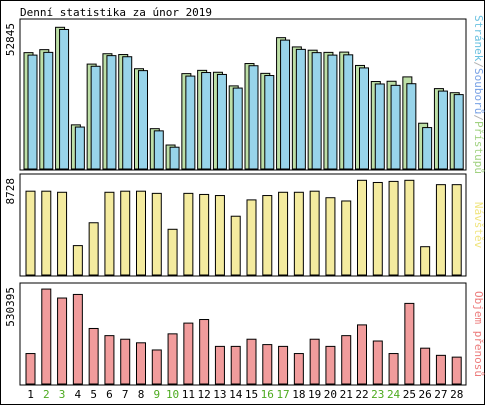 The height and width of the screenshot is (405, 485). Describe the element at coordinates (116, 12) in the screenshot. I see `chart-title: Denní statistika za únor 2019` at that location.